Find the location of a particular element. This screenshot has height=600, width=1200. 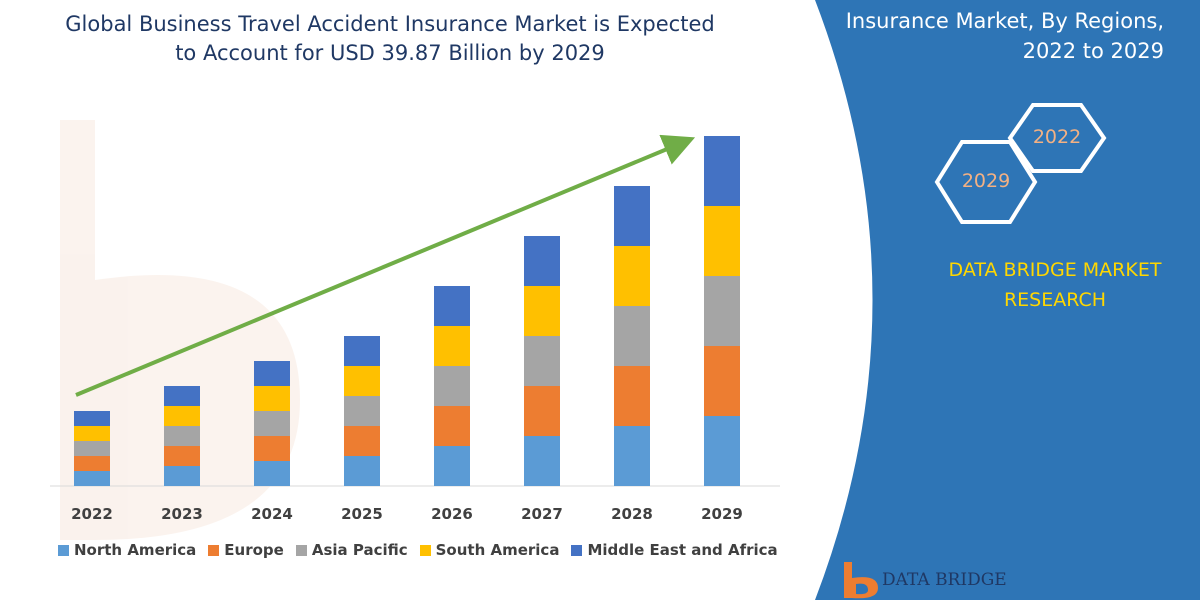

bar-segment-2023-europe is located at coordinates (182, 456).